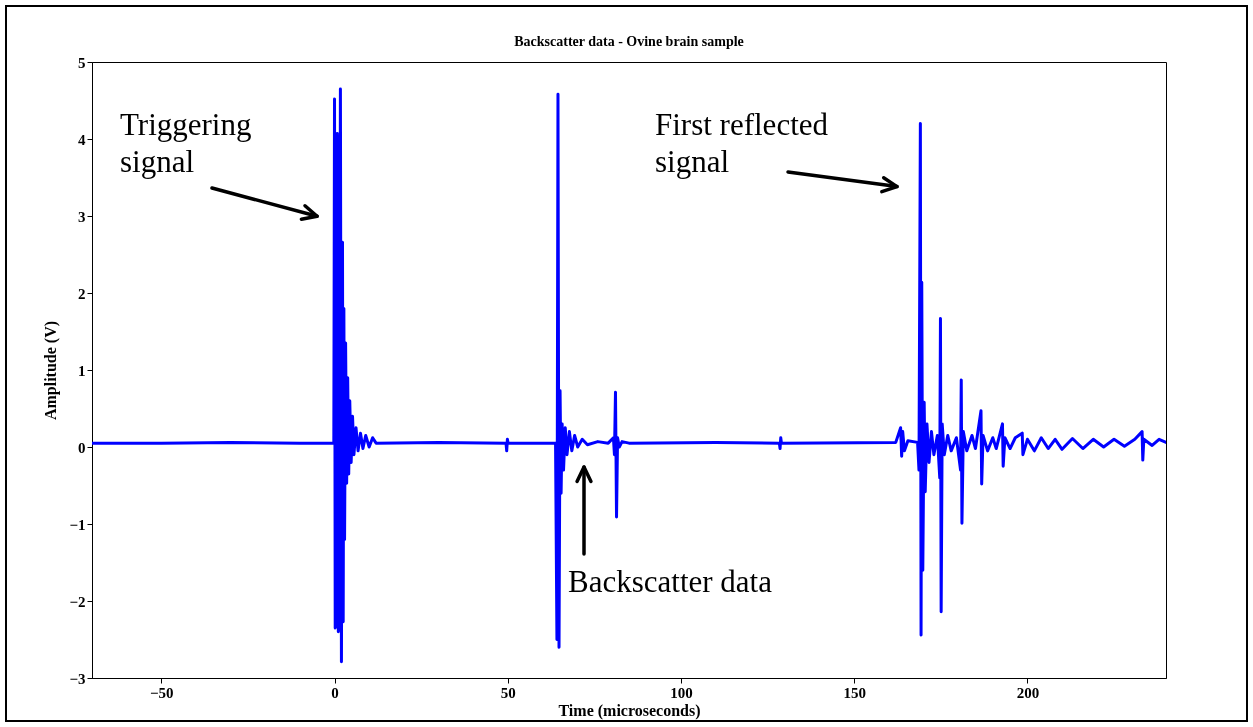  I want to click on y-tick-label: 4, so click(82, 139).